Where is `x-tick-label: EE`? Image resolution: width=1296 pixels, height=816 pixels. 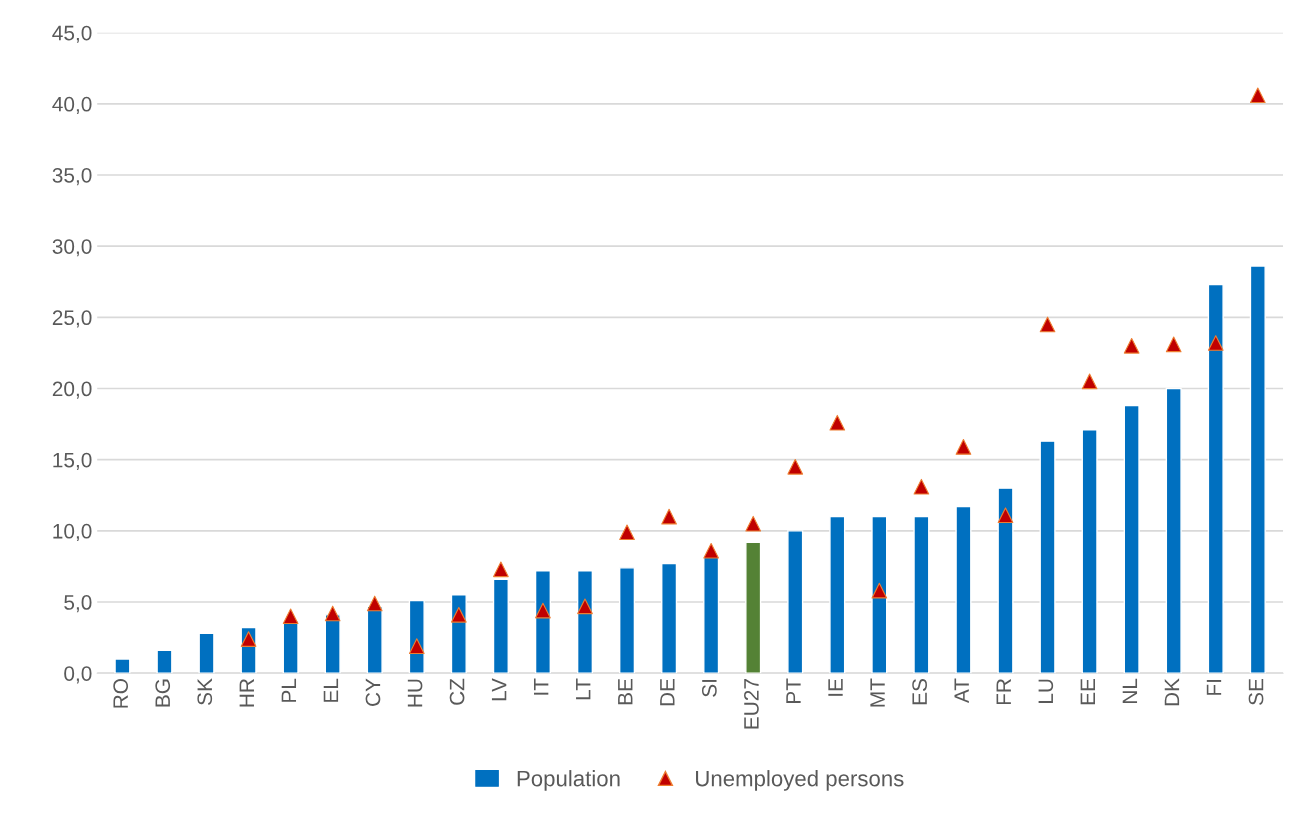
x-tick-label: EE is located at coordinates (1087, 691).